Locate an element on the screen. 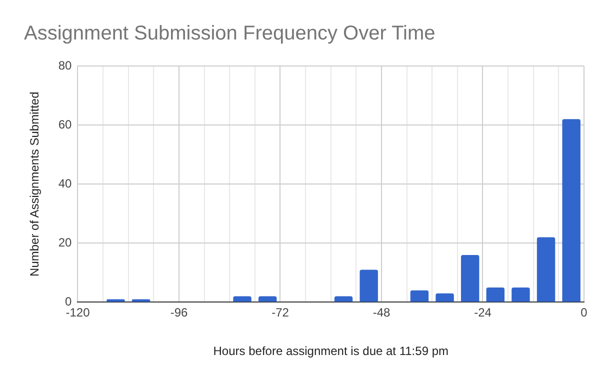  chart-title: Assignment Submission Frequency Over Time is located at coordinates (230, 33).